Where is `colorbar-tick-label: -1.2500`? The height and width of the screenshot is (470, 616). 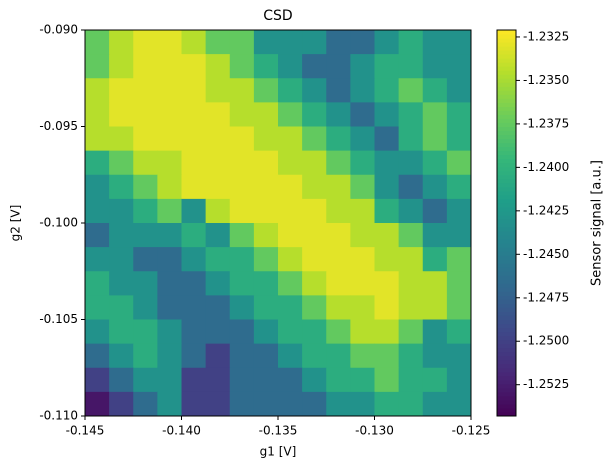
colorbar-tick-label: -1.2500 is located at coordinates (546, 341).